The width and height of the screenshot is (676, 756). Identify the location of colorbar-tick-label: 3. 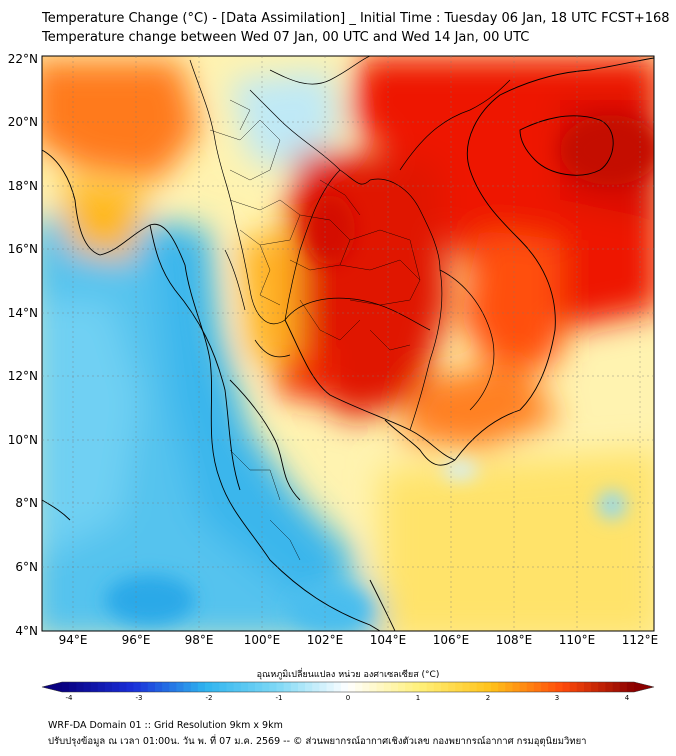
(557, 698).